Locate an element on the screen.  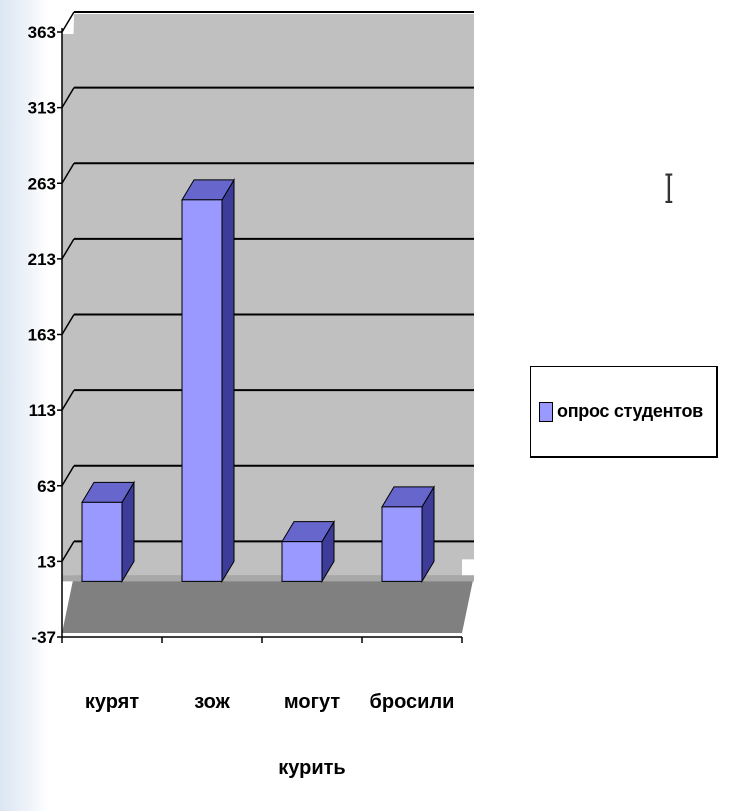
x-tick-label: курить is located at coordinates (311, 768).